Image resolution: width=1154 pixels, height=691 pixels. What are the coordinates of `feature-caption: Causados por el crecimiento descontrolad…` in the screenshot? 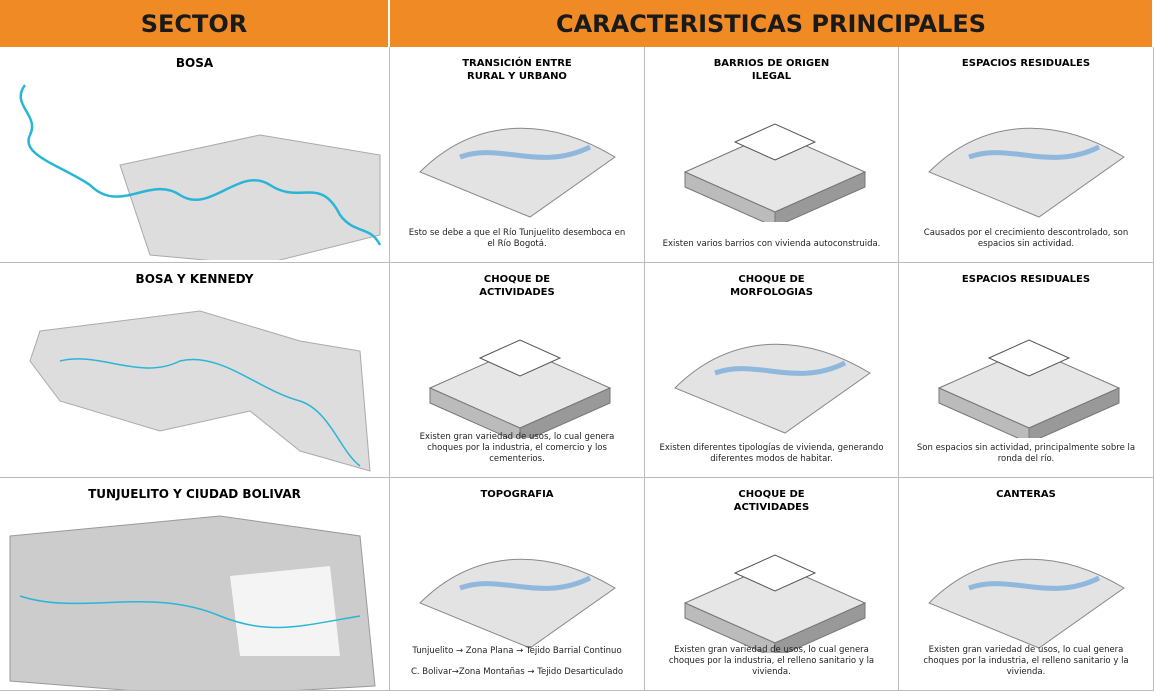 It's located at (1026, 238).